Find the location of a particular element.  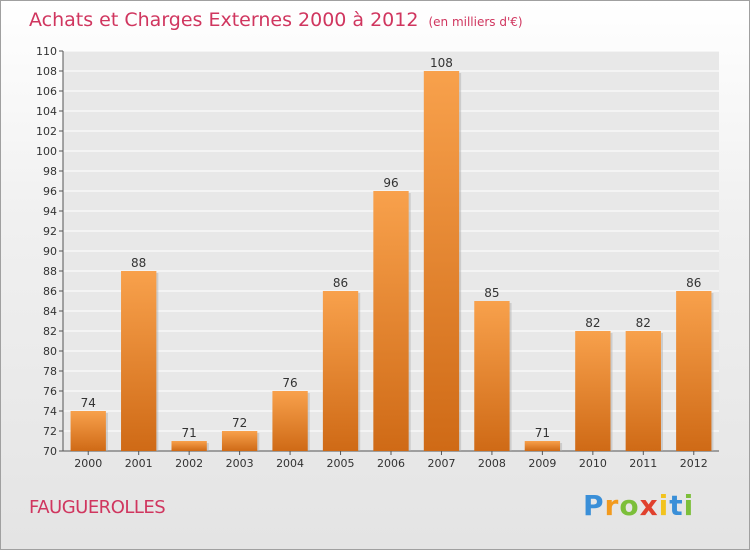

y-tick-label: 106 is located at coordinates (46, 91).